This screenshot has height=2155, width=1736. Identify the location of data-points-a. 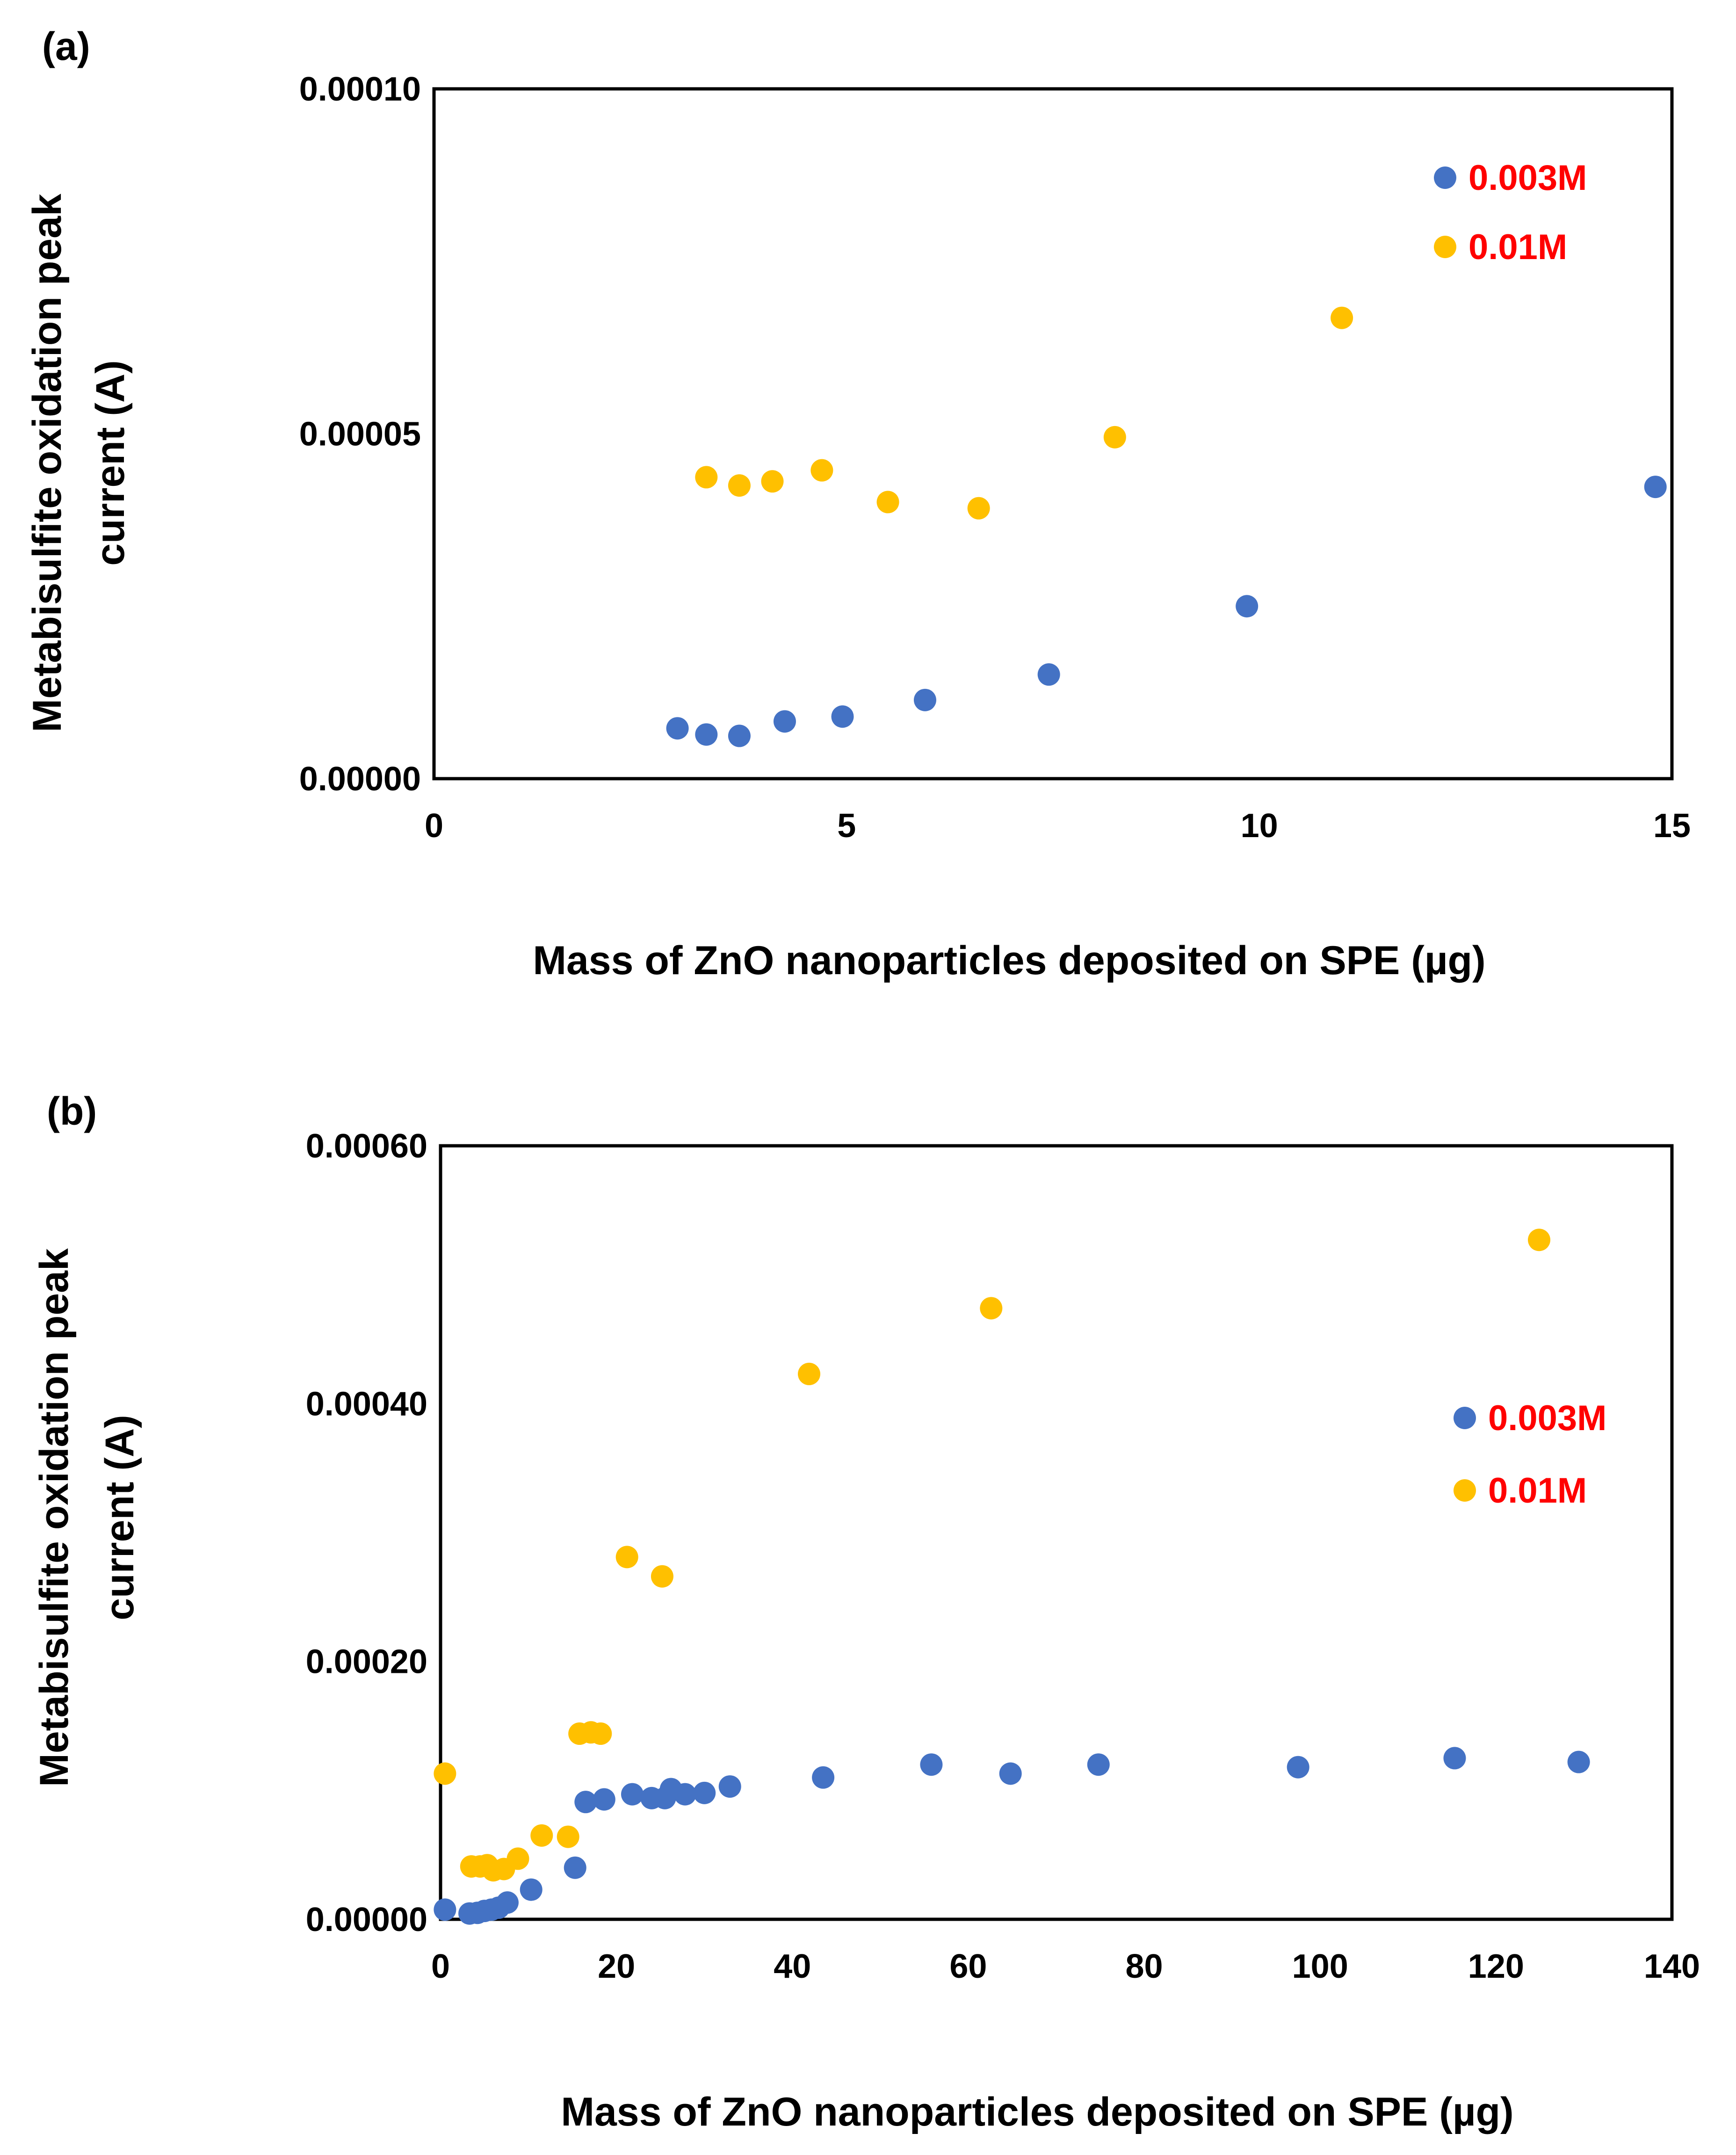
(1166, 527).